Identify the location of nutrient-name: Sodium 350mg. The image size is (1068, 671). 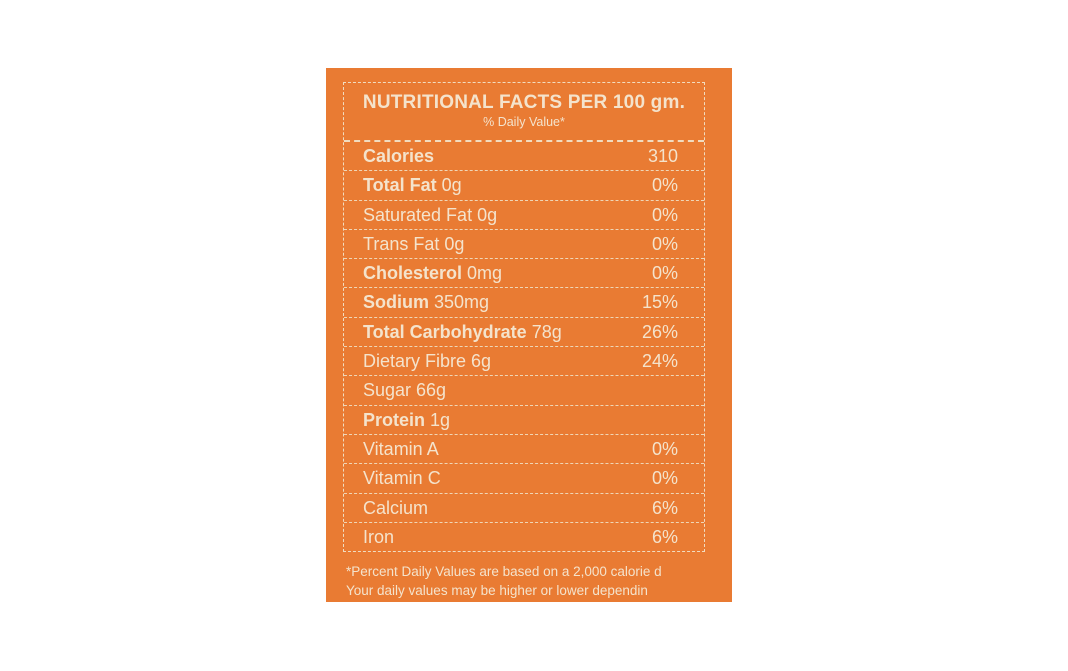
(426, 302).